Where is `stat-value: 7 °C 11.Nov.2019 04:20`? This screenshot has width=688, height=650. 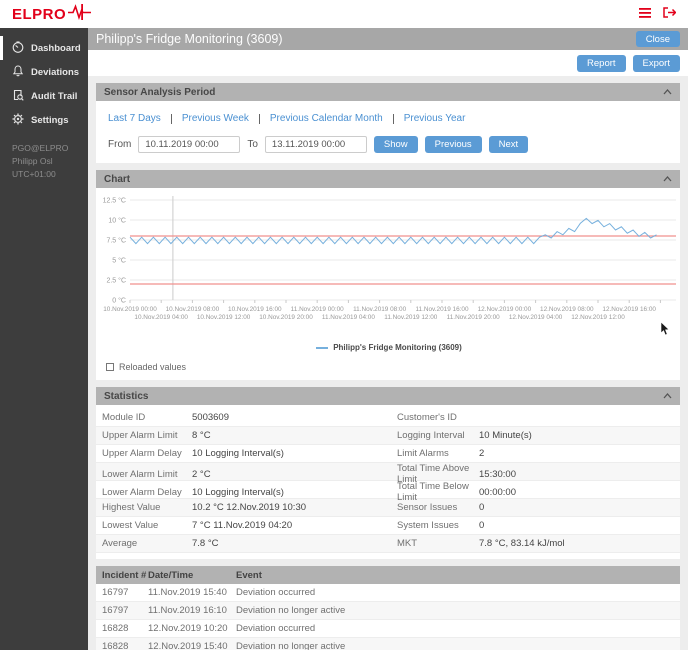 stat-value: 7 °C 11.Nov.2019 04:20 is located at coordinates (242, 525).